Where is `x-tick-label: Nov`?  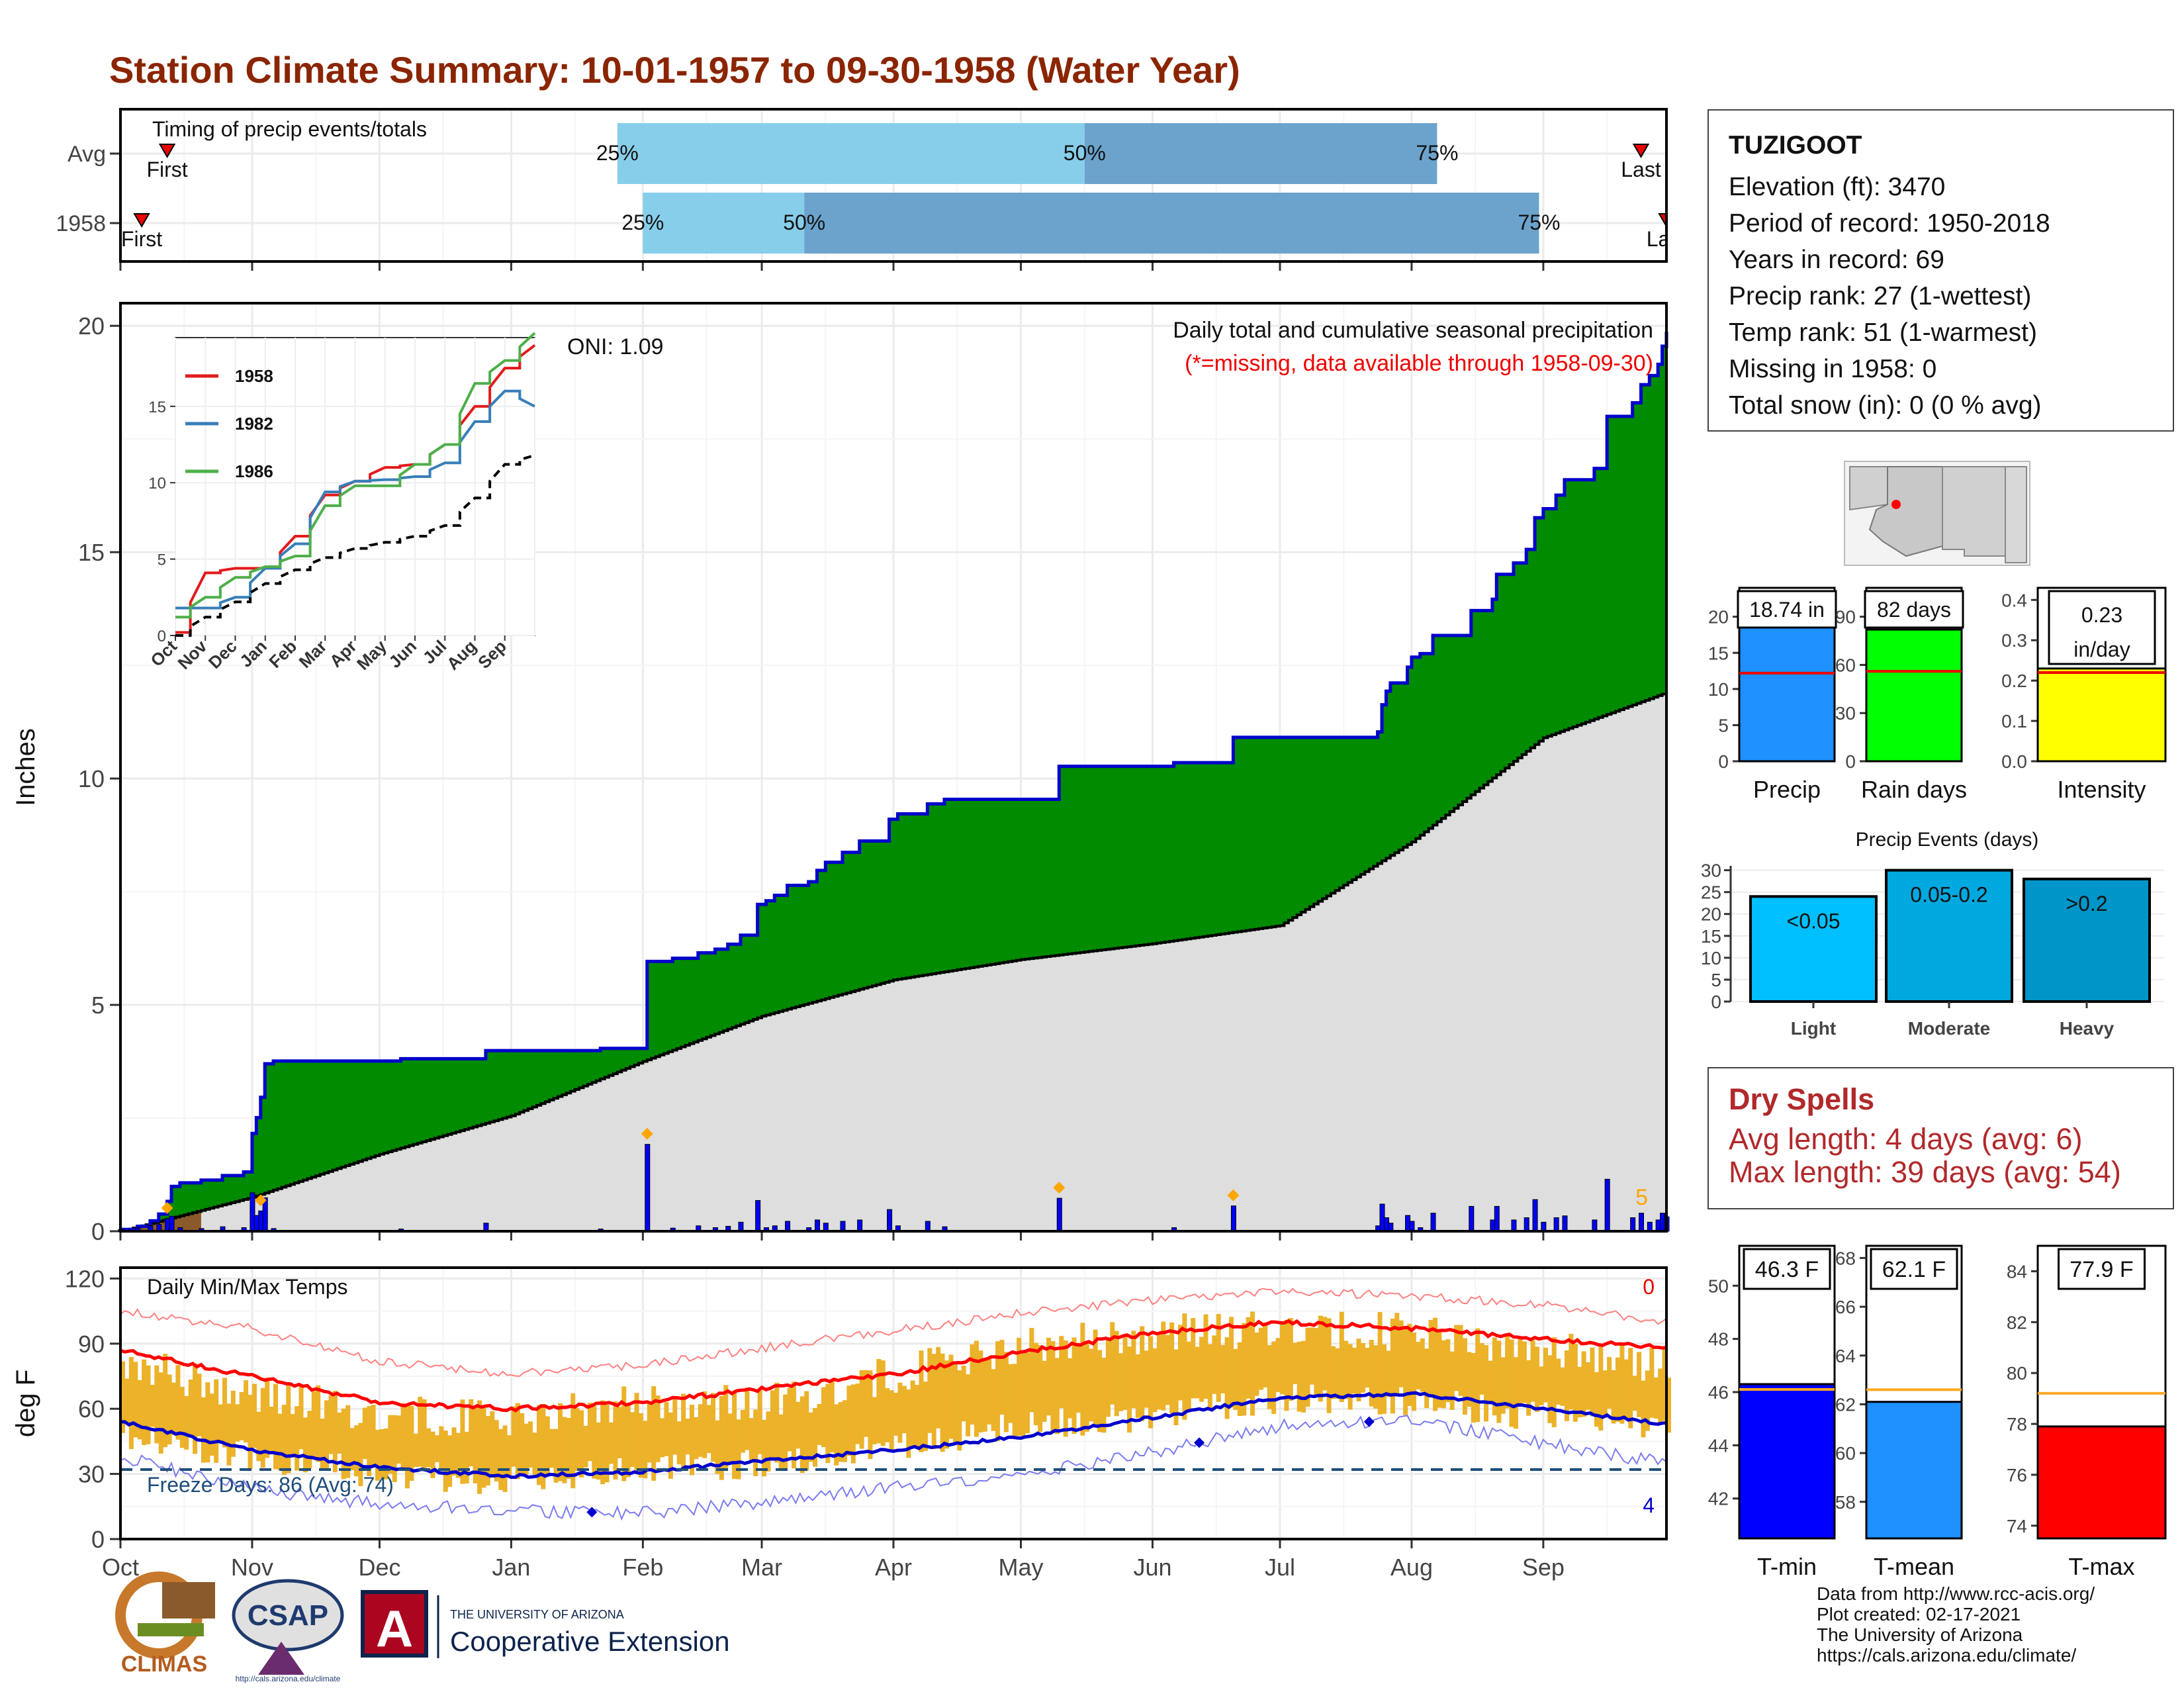 x-tick-label: Nov is located at coordinates (252, 1567).